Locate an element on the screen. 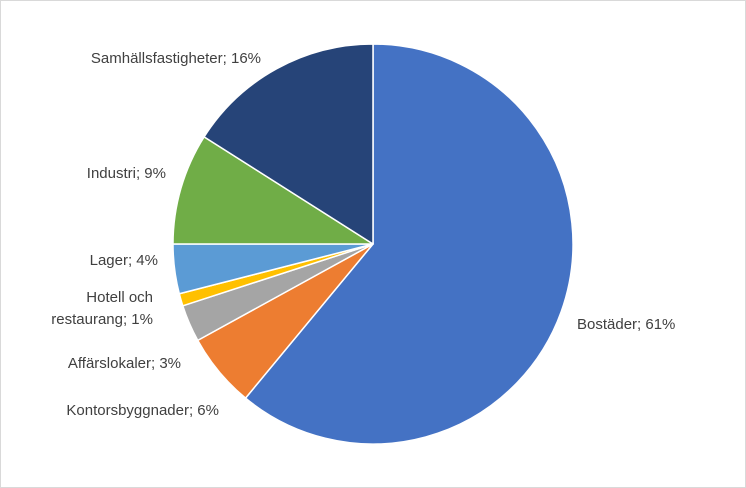  slice-label-bostader: Bostäder; 61% is located at coordinates (626, 324).